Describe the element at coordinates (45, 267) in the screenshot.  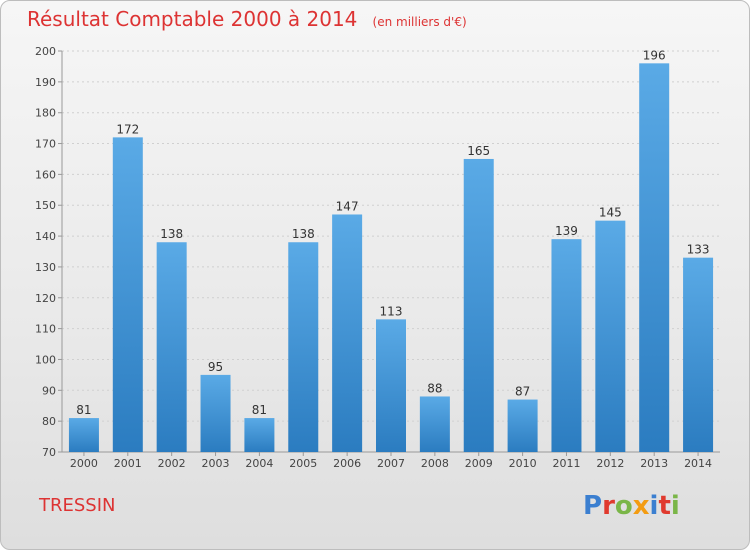
I see `y-tick-label: 130` at that location.